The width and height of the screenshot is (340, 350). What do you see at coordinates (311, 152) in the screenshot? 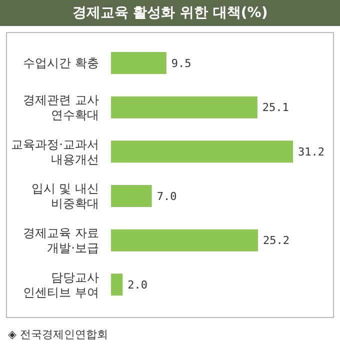
I see `data-label: 31.2` at bounding box center [311, 152].